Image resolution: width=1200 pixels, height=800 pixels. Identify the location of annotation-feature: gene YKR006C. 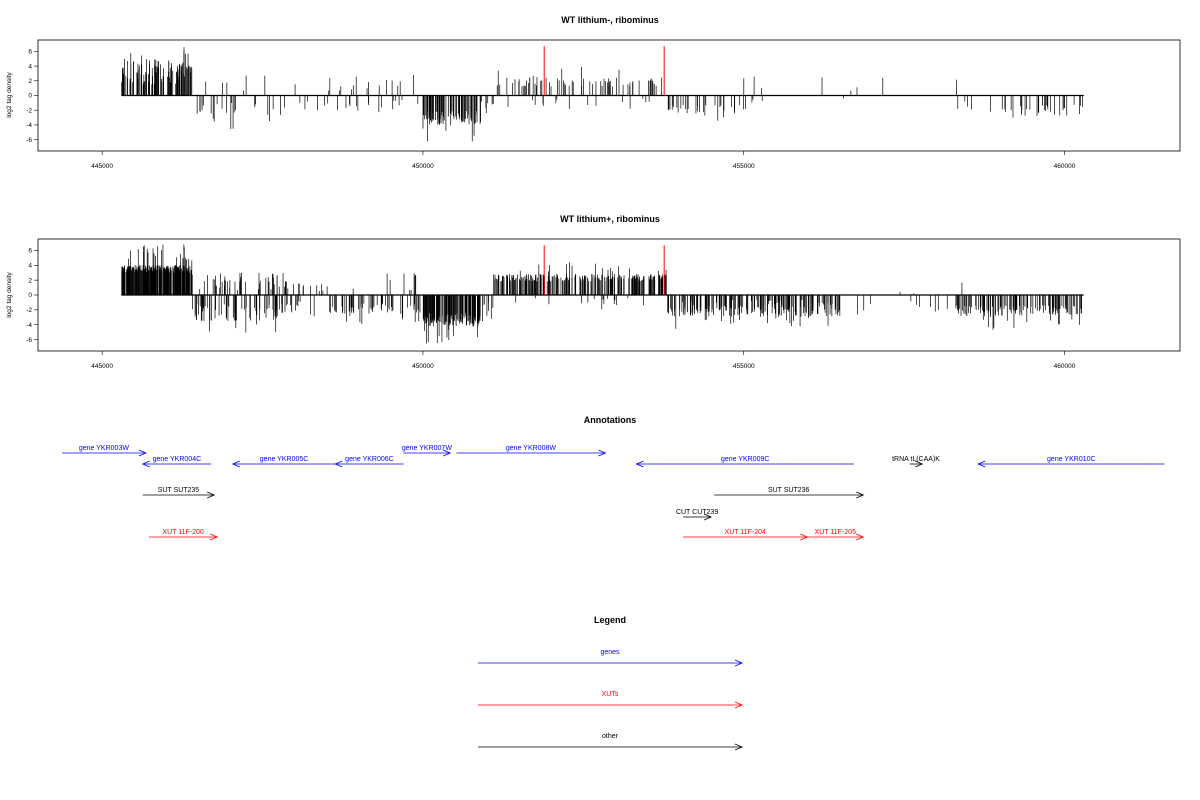
(369, 462).